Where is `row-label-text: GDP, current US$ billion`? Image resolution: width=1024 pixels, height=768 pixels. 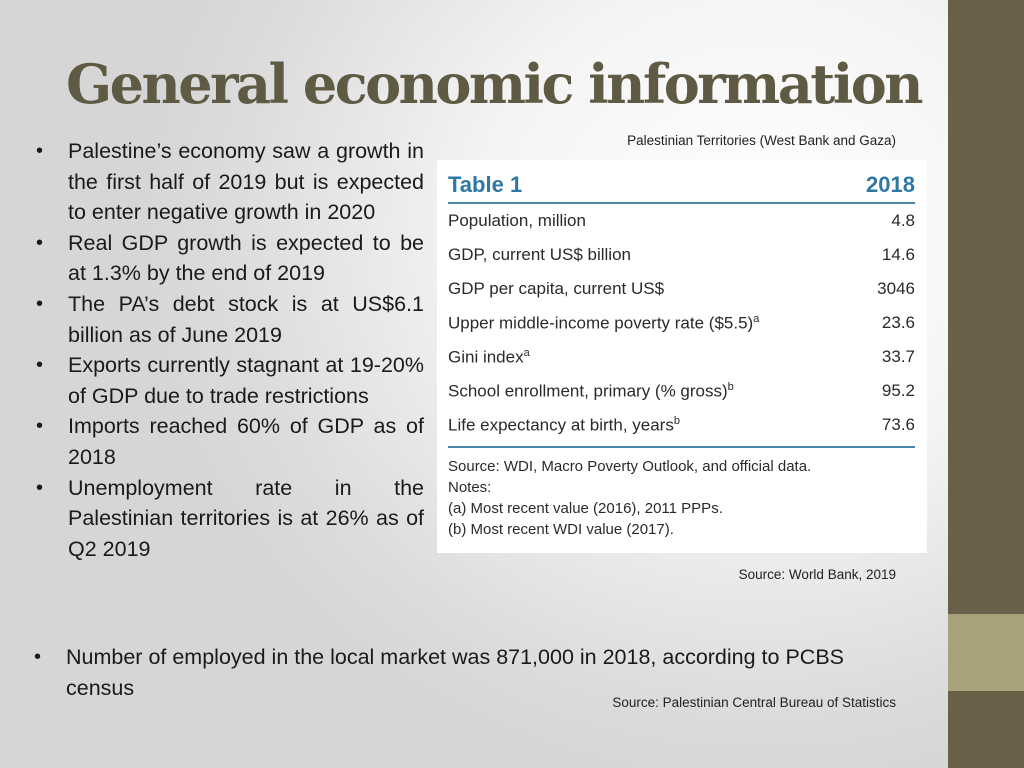 row-label-text: GDP, current US$ billion is located at coordinates (539, 254).